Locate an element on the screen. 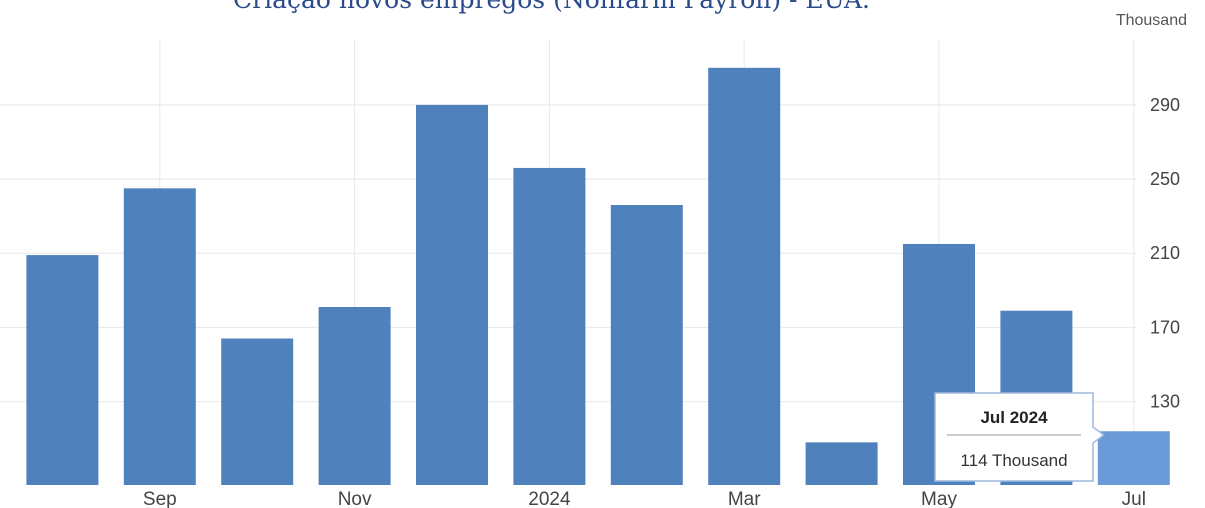 Image resolution: width=1205 pixels, height=508 pixels. bar-nov-2023 is located at coordinates (354, 396).